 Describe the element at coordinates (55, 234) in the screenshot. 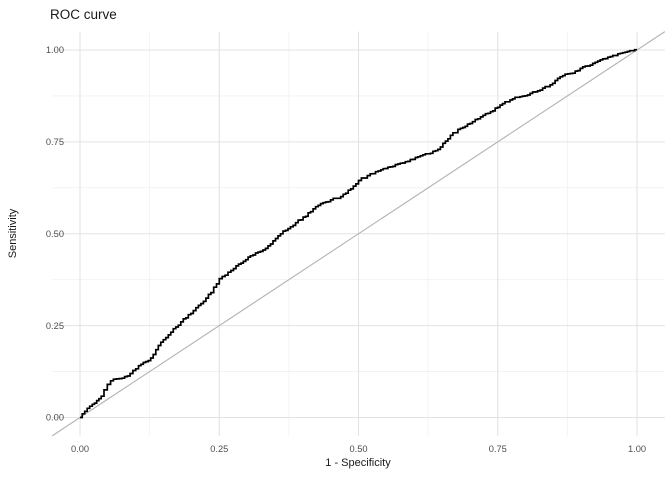

I see `y-tick-label: 0.50` at that location.